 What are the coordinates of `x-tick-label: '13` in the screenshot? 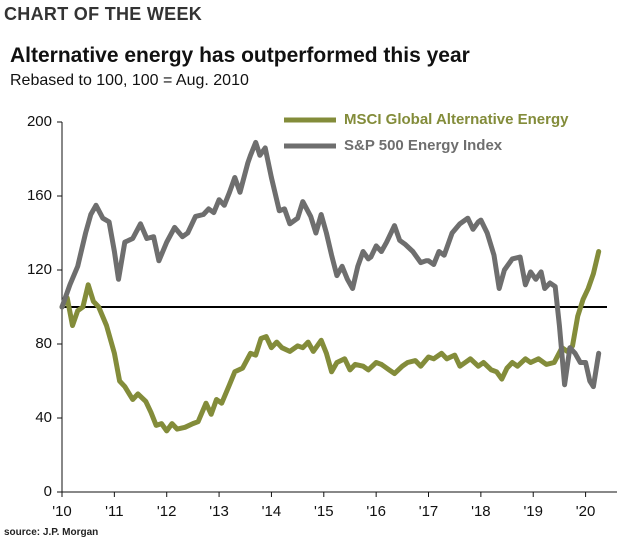 It's located at (219, 511).